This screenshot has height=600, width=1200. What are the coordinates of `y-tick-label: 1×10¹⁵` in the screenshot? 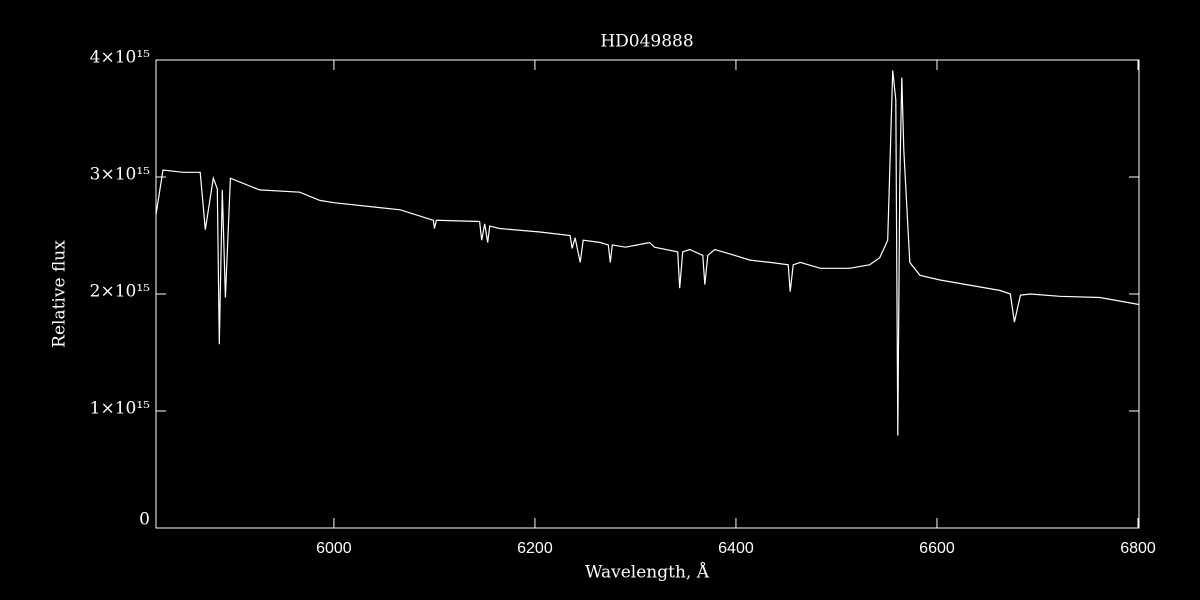 It's located at (120, 409).